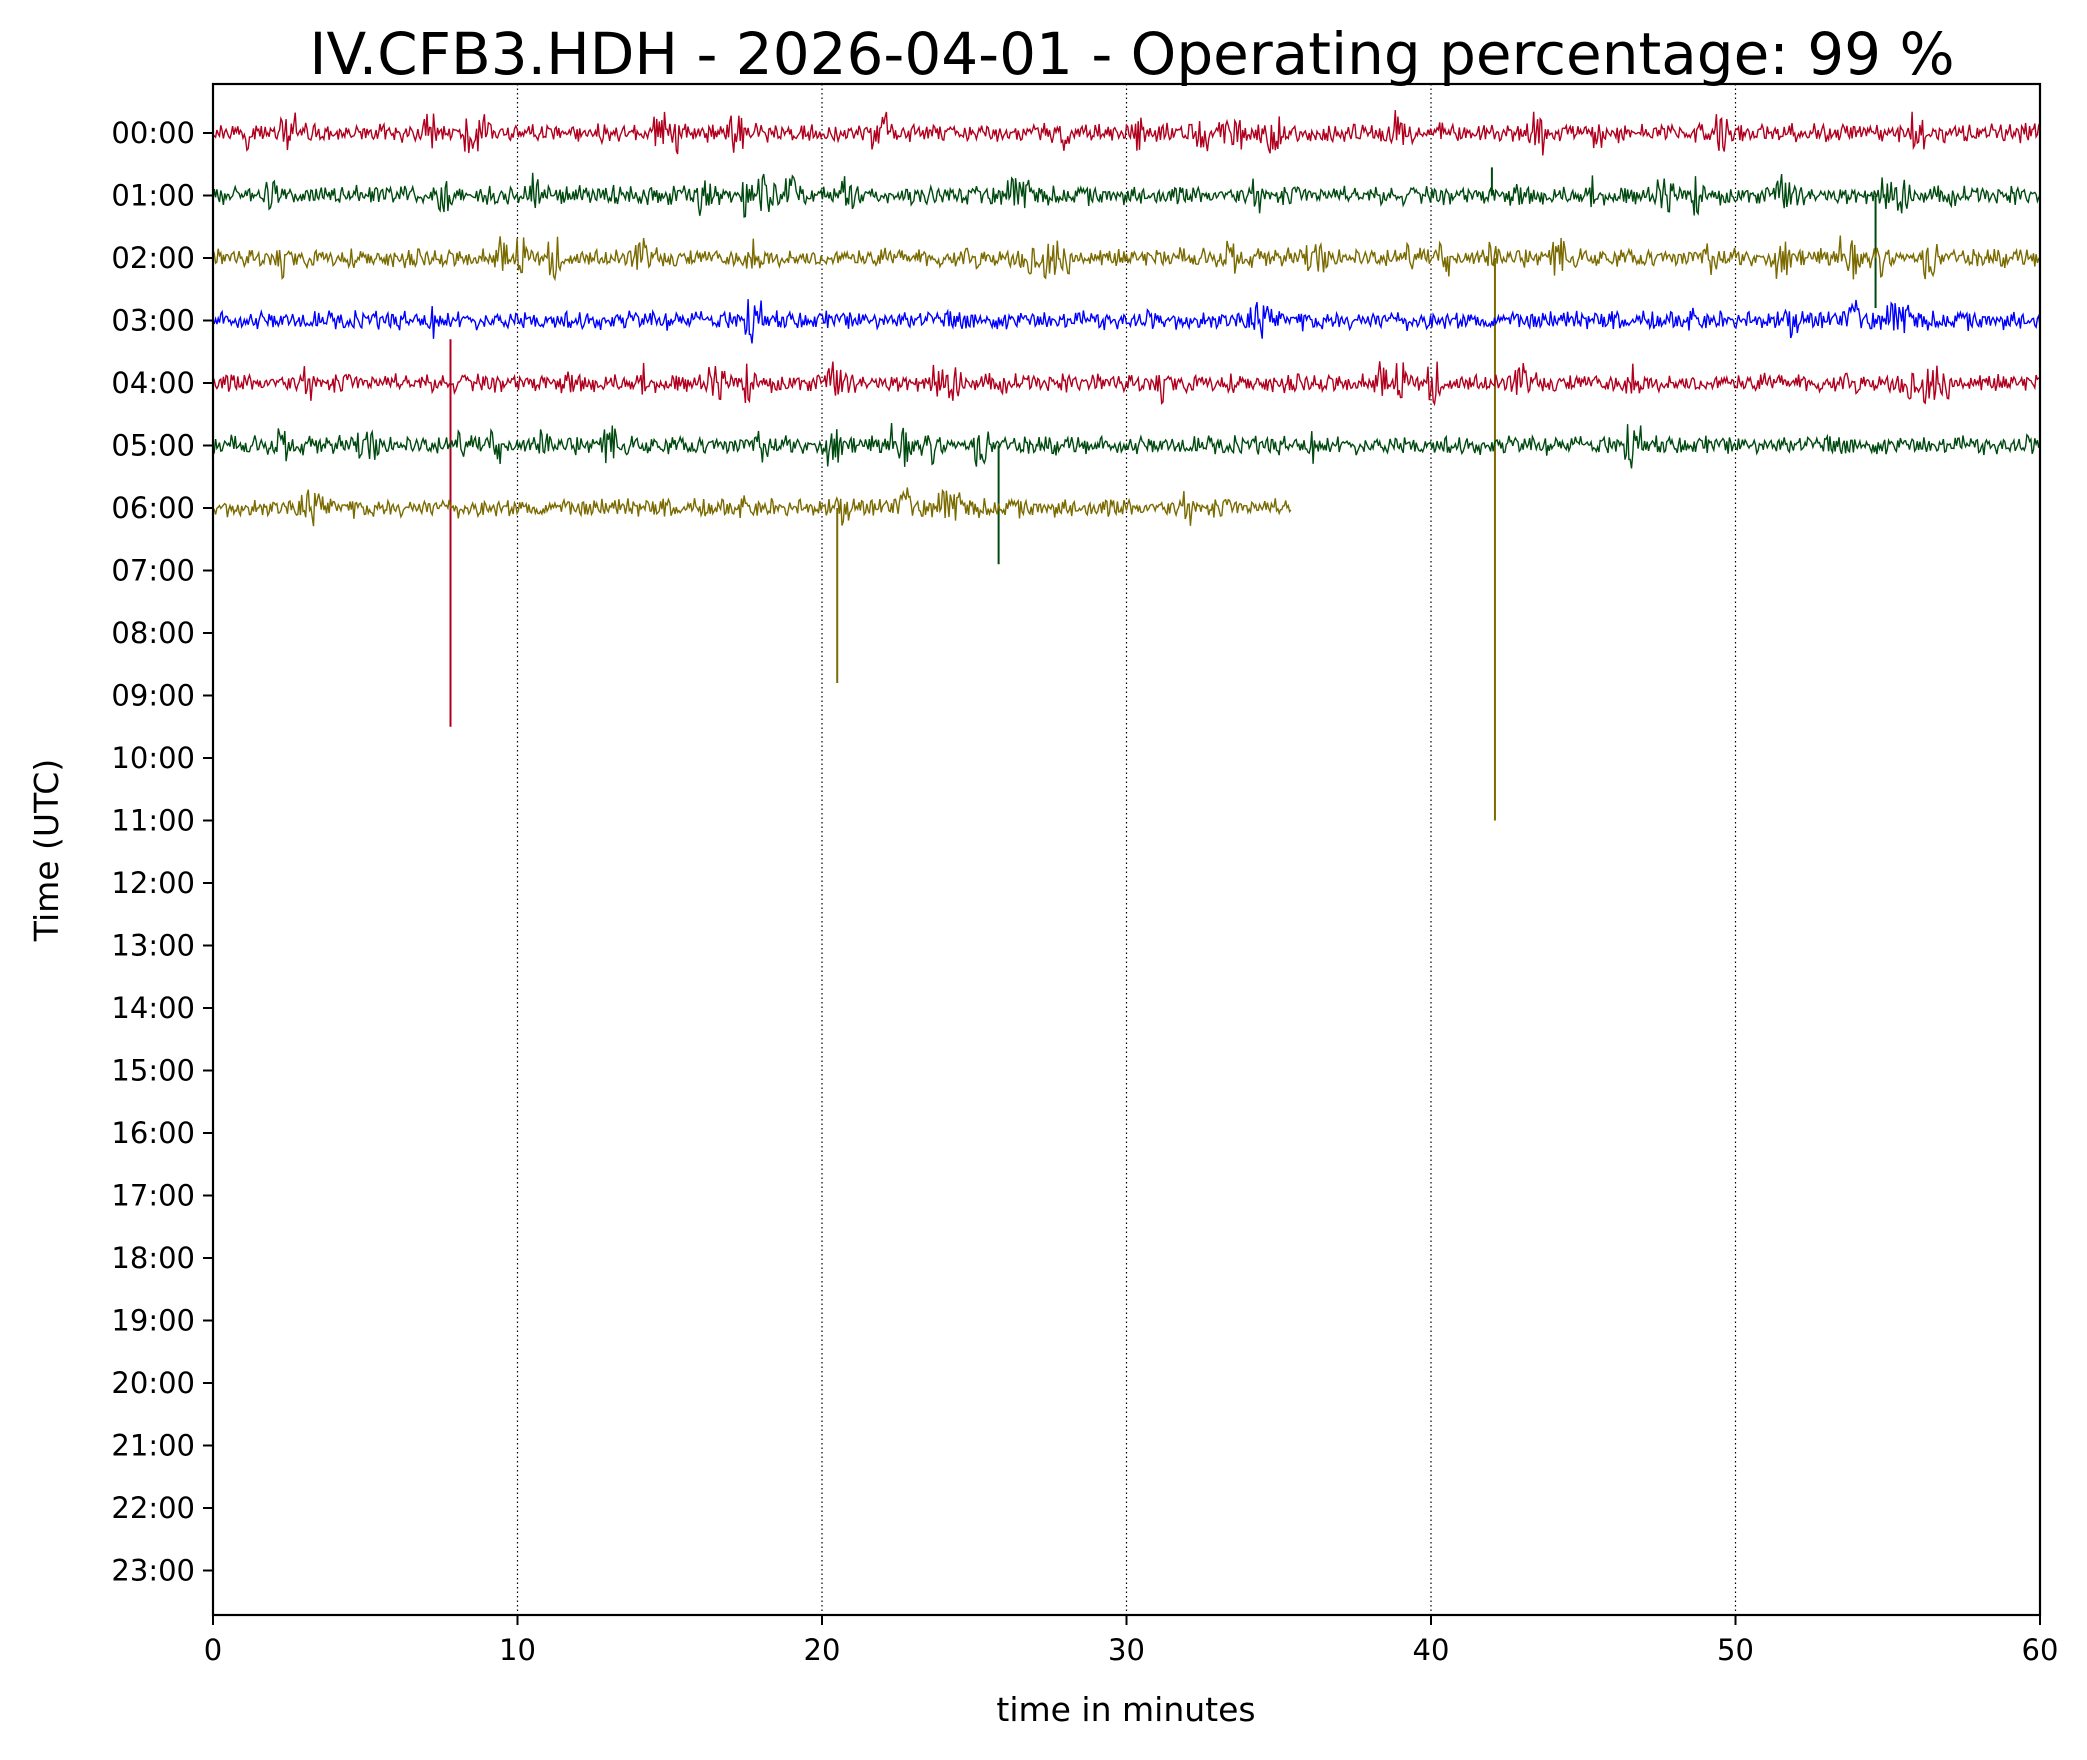 The width and height of the screenshot is (2087, 1760). What do you see at coordinates (153, 508) in the screenshot?
I see `y-tick-label-6: 06:00` at bounding box center [153, 508].